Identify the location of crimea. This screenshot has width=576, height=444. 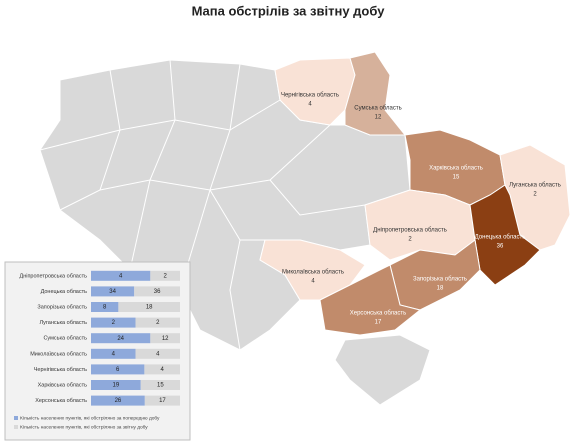
(382, 370).